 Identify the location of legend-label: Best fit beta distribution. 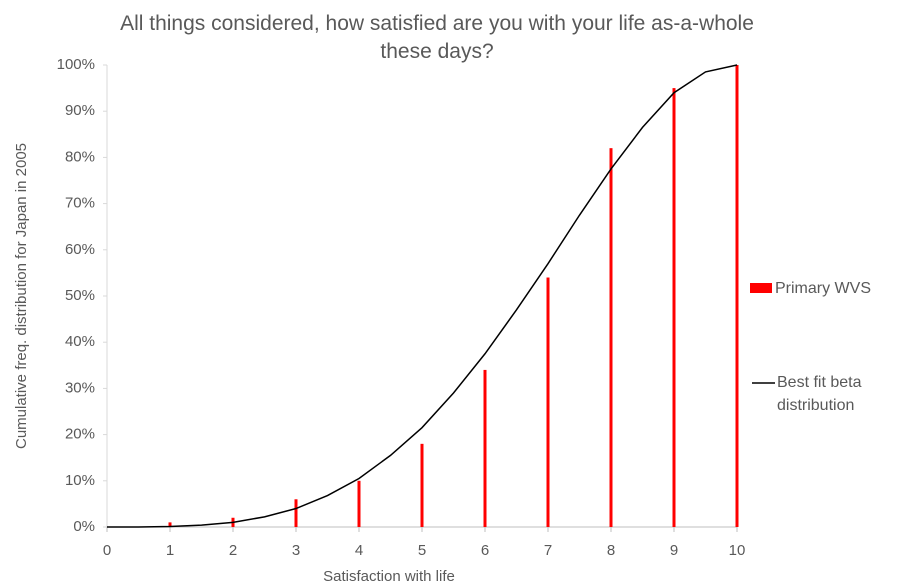
(819, 394).